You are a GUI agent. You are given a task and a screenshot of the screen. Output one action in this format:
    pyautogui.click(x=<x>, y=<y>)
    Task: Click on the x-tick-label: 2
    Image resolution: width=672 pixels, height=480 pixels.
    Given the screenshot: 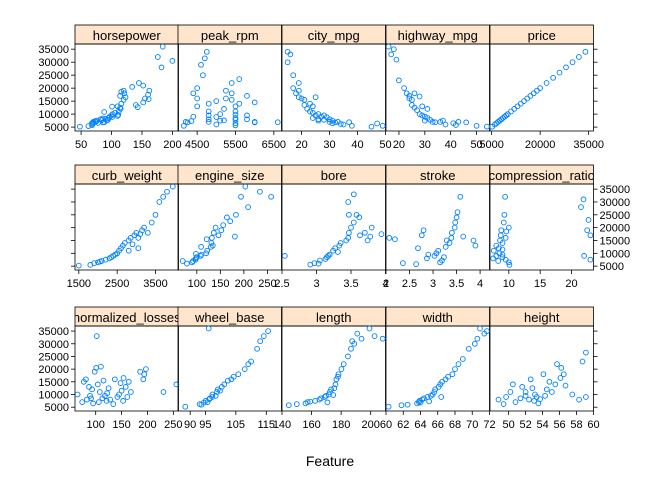 What is the action you would take?
    pyautogui.click(x=386, y=284)
    